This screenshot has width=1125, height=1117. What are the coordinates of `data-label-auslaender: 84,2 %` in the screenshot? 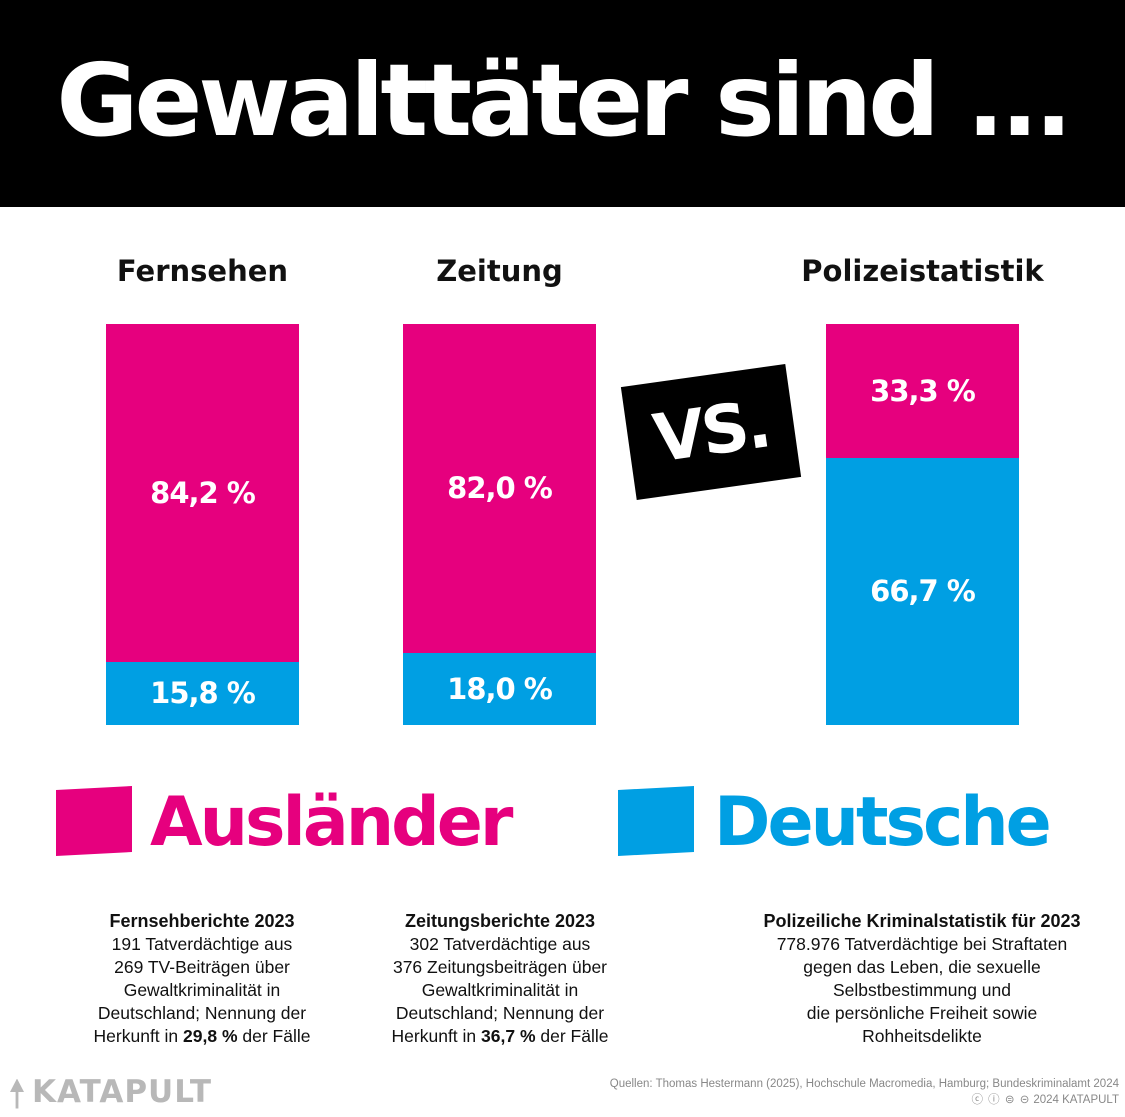 It's located at (203, 492).